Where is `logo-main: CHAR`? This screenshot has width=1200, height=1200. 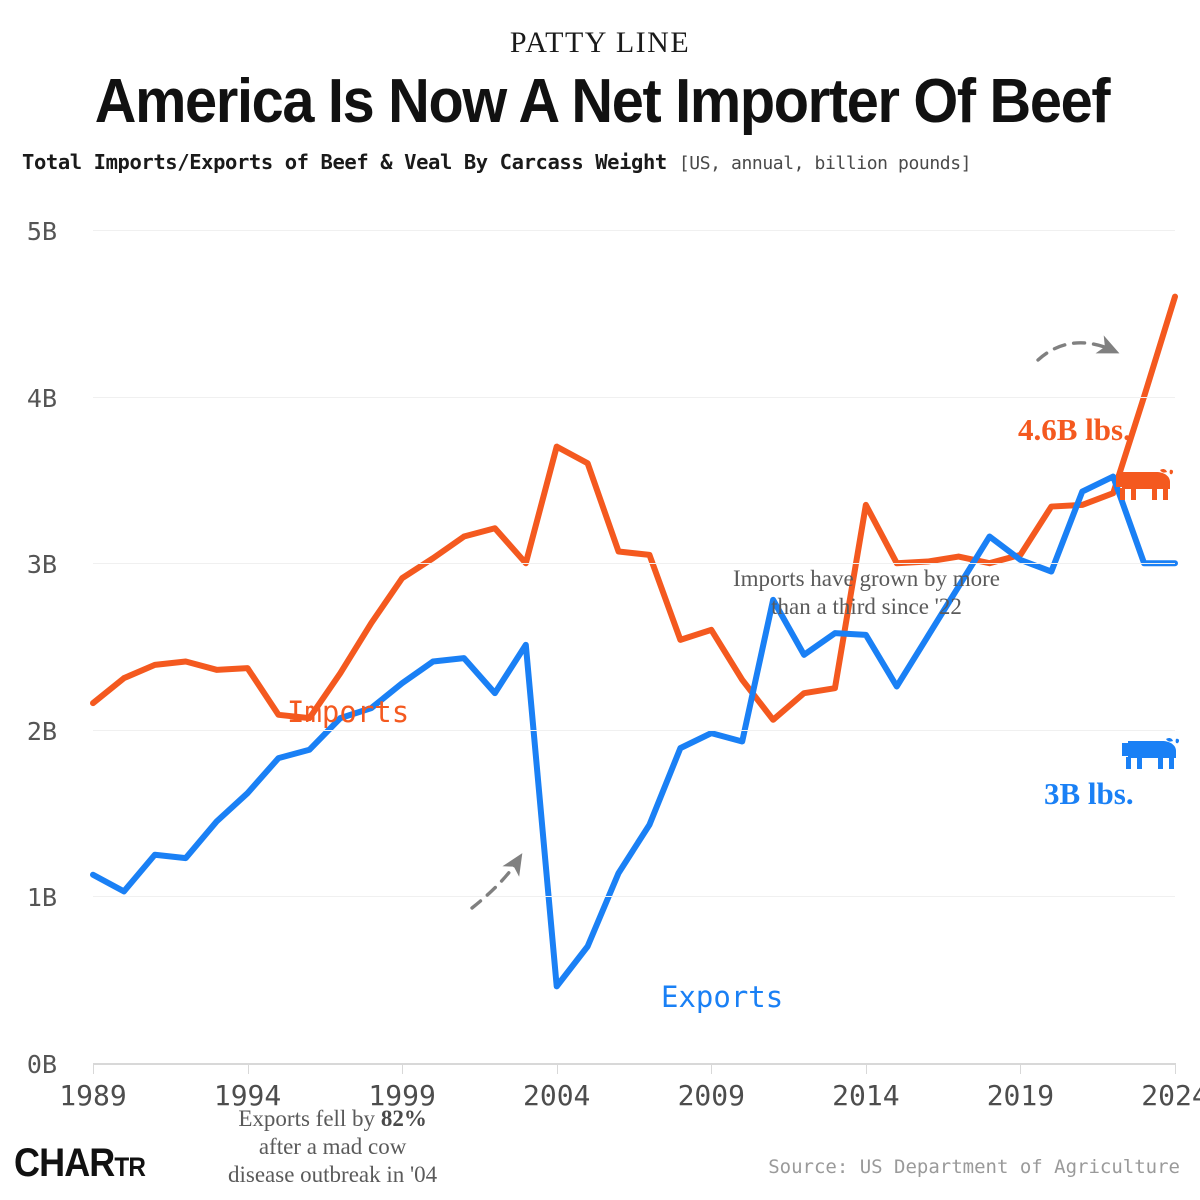 logo-main: CHAR is located at coordinates (64, 1163).